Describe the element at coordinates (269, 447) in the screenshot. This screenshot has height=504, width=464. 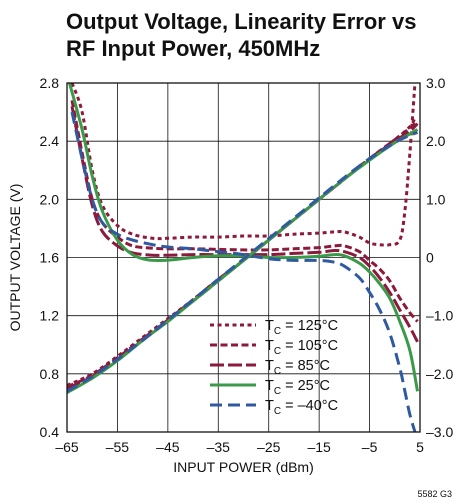
I see `x-tick-label: –25` at that location.